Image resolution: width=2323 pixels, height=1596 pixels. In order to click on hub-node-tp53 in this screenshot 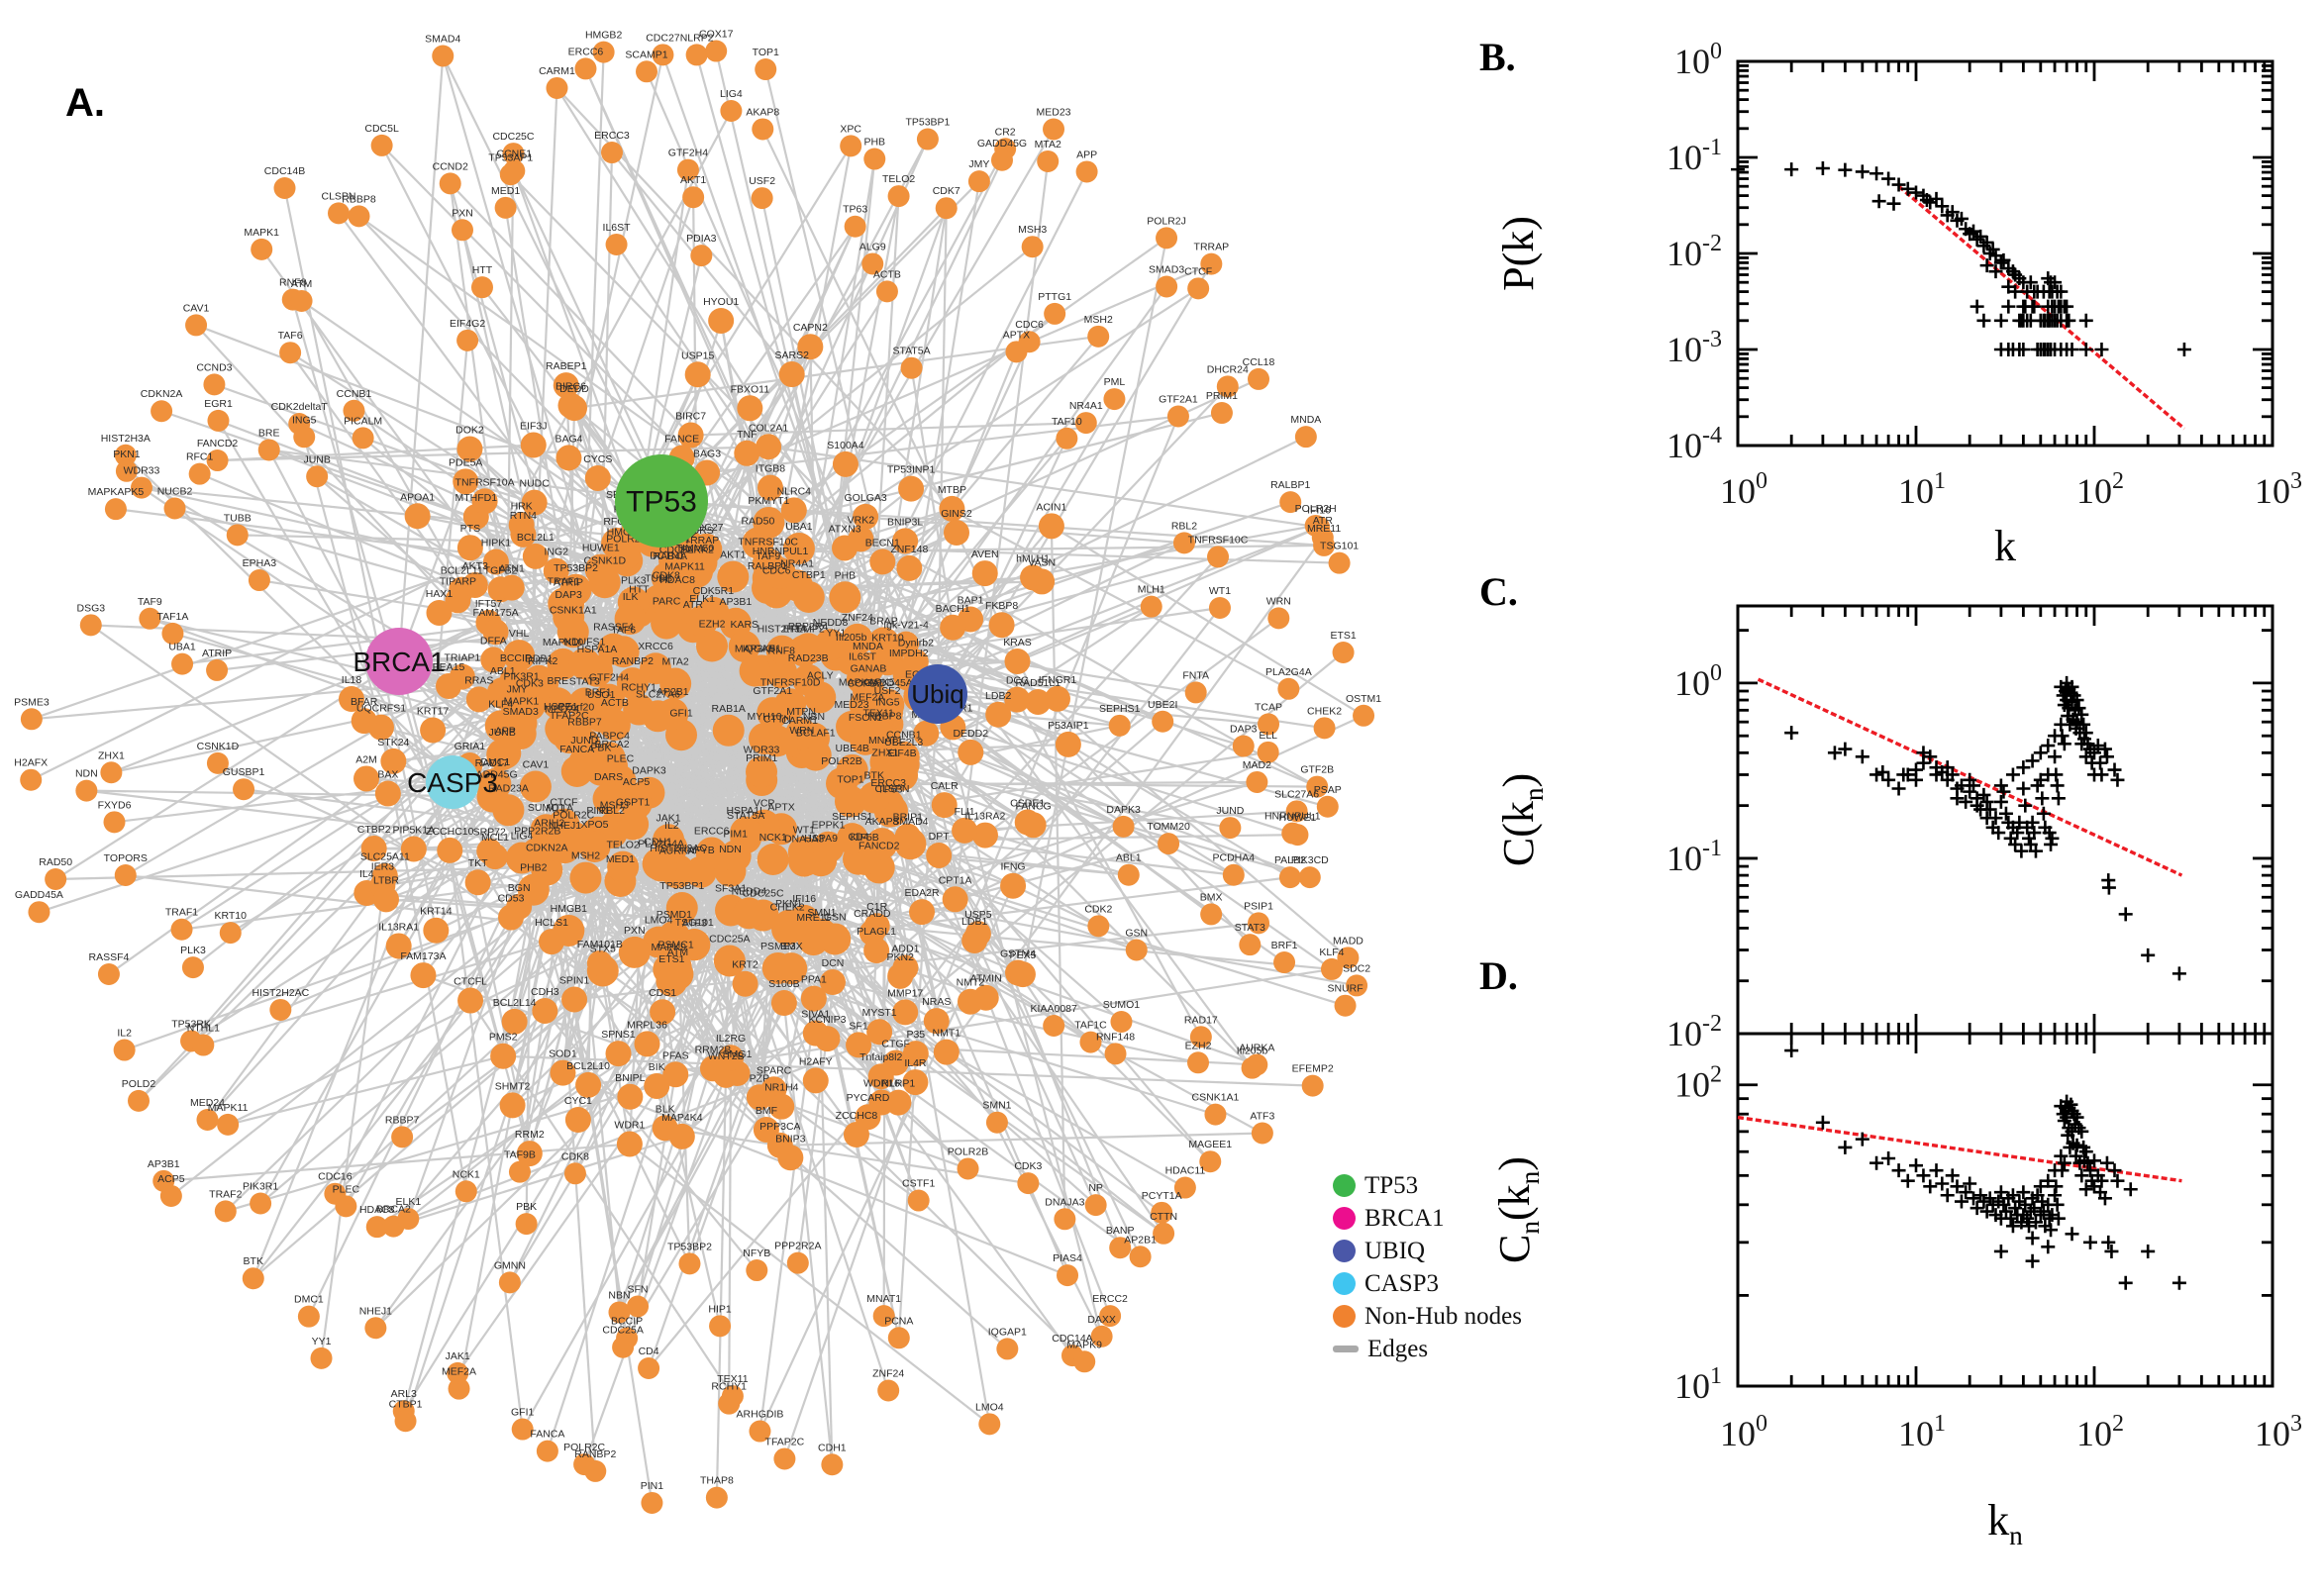, I will do `click(661, 501)`.